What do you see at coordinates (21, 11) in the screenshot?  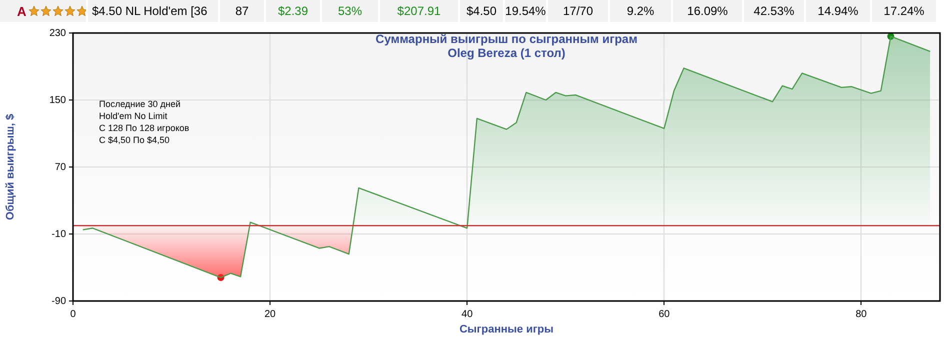 I see `text: A` at bounding box center [21, 11].